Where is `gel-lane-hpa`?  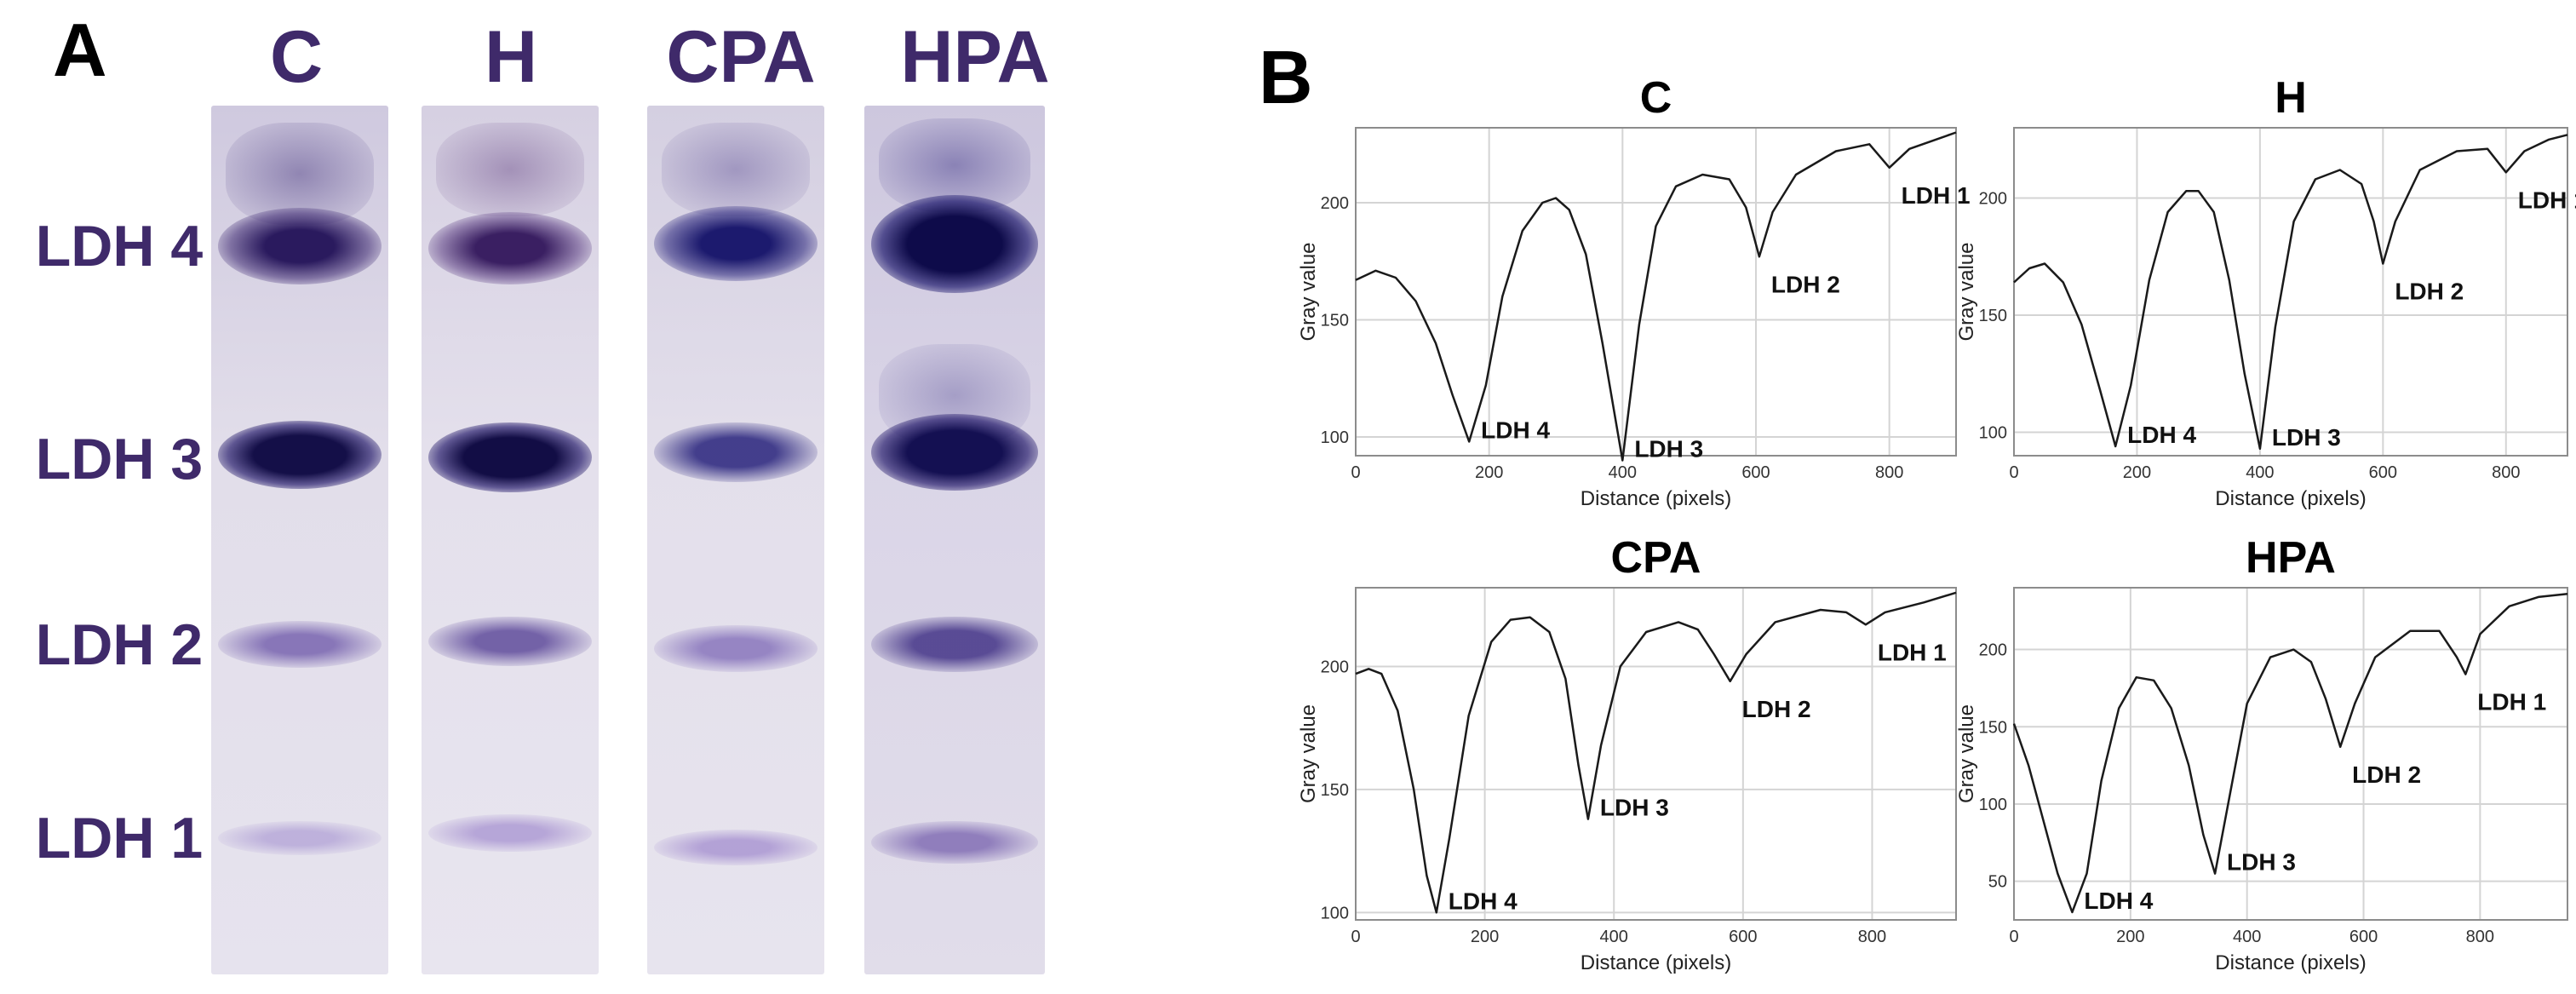
gel-lane-hpa is located at coordinates (954, 540).